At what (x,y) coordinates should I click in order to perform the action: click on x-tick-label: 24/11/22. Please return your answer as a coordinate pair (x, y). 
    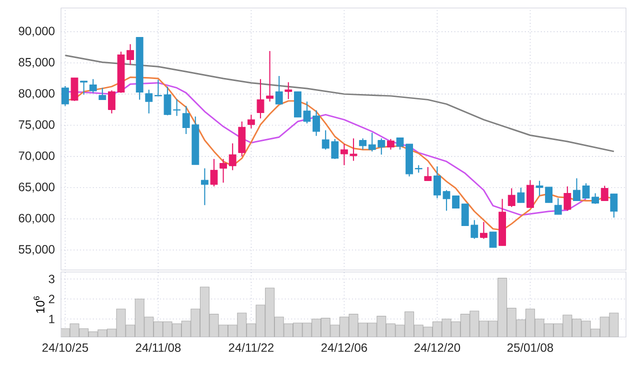
    Looking at the image, I should click on (251, 347).